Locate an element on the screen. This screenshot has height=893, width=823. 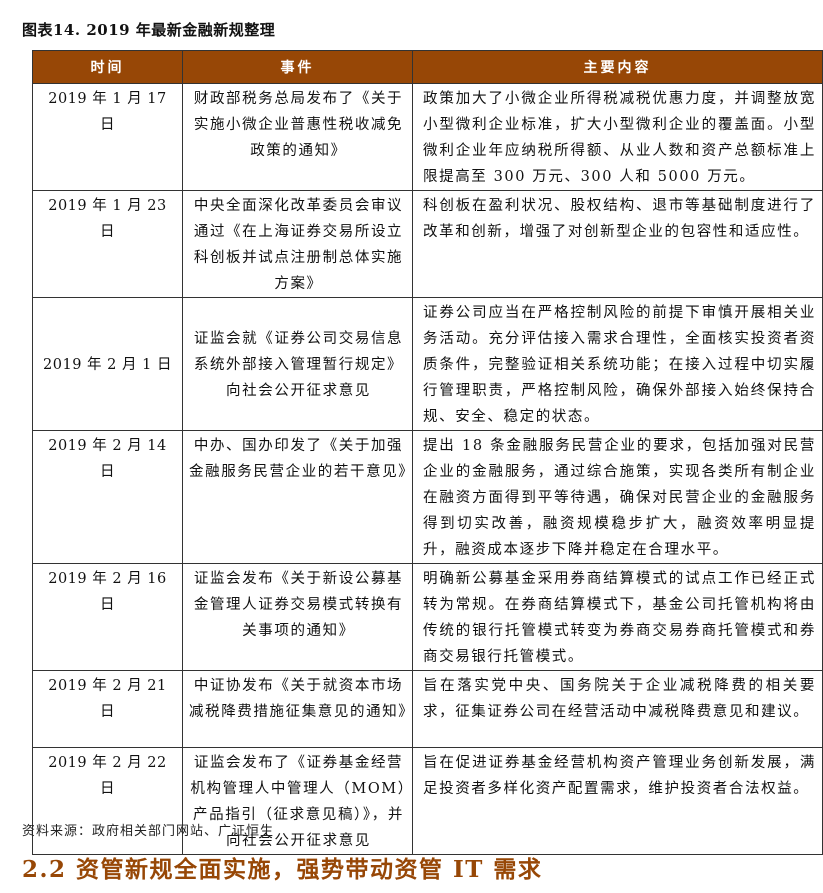
table-header-row: 时间 事件 主要内容 is located at coordinates (427, 67).